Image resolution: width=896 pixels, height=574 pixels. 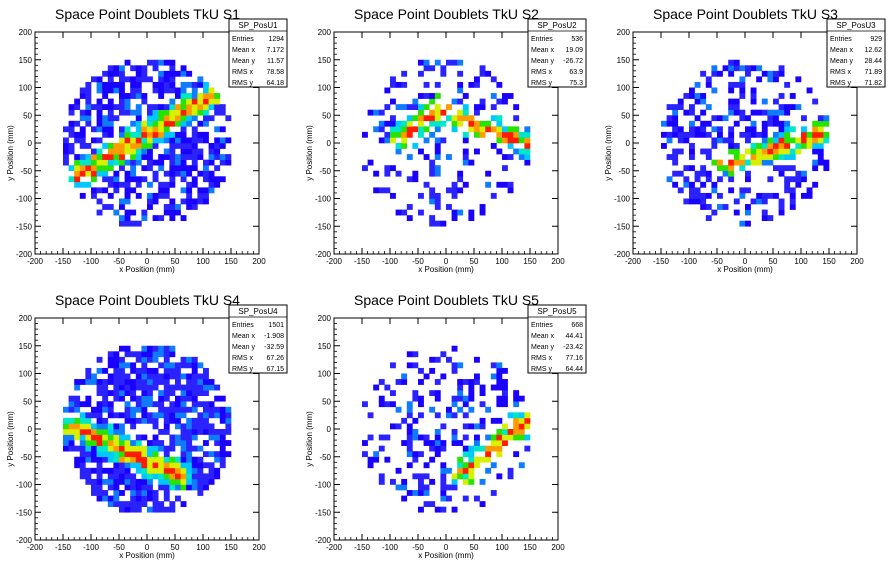 I want to click on x-tick-label: -100, so click(x=91, y=261).